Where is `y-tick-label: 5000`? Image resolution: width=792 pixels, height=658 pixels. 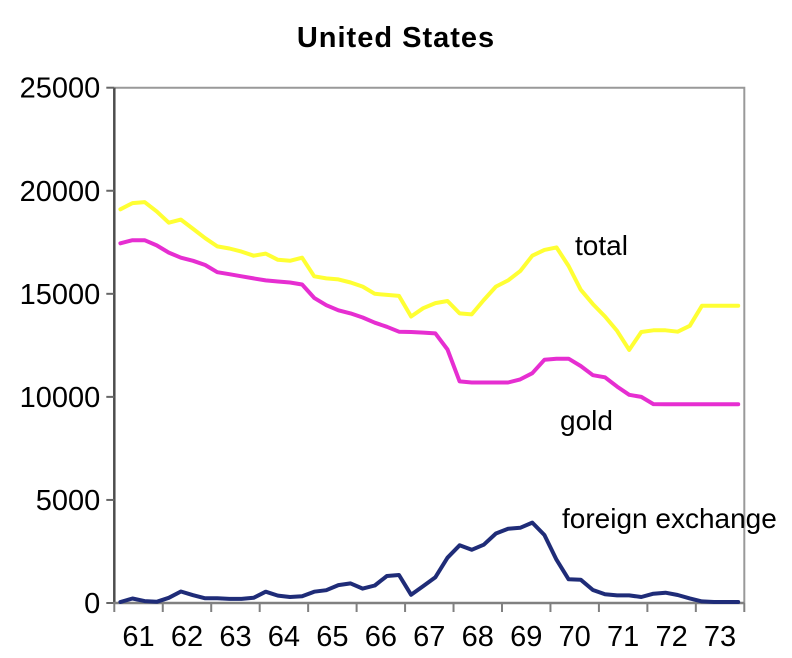 y-tick-label: 5000 is located at coordinates (68, 501).